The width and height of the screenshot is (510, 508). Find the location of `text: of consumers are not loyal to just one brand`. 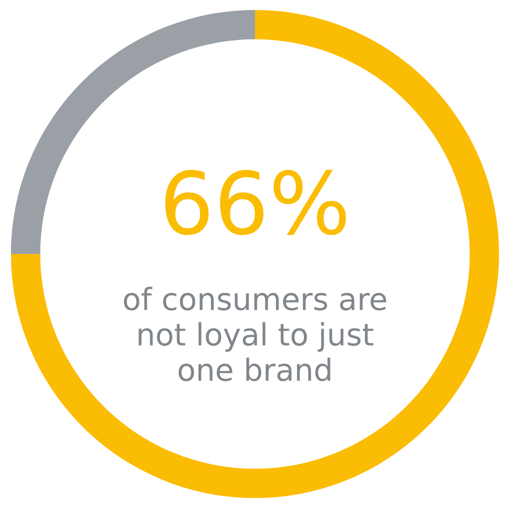

text: of consumers are not loyal to just one brand is located at coordinates (255, 334).